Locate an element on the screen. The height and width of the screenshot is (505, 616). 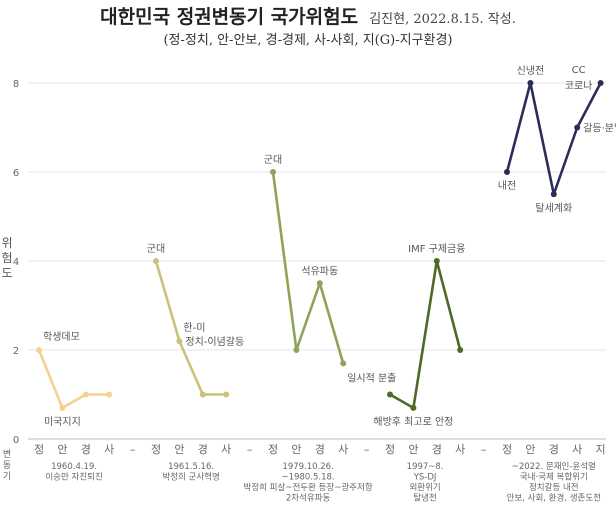
period-caption: 박정희 군사혁명 is located at coordinates (190, 477).